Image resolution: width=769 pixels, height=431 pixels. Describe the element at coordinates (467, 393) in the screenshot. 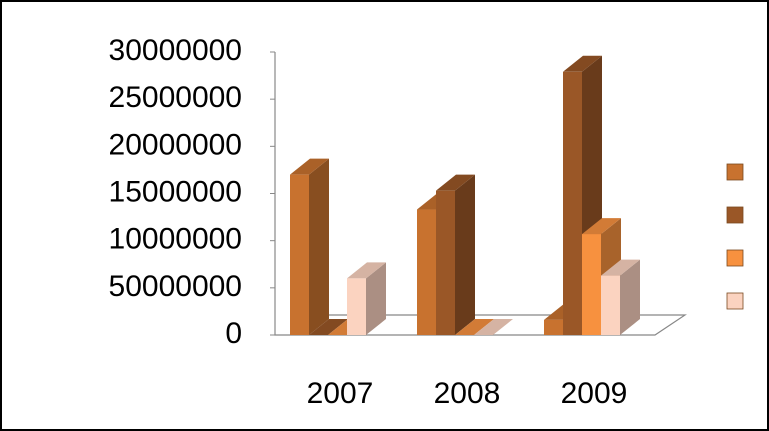

I see `x-tick-label: 2008` at that location.